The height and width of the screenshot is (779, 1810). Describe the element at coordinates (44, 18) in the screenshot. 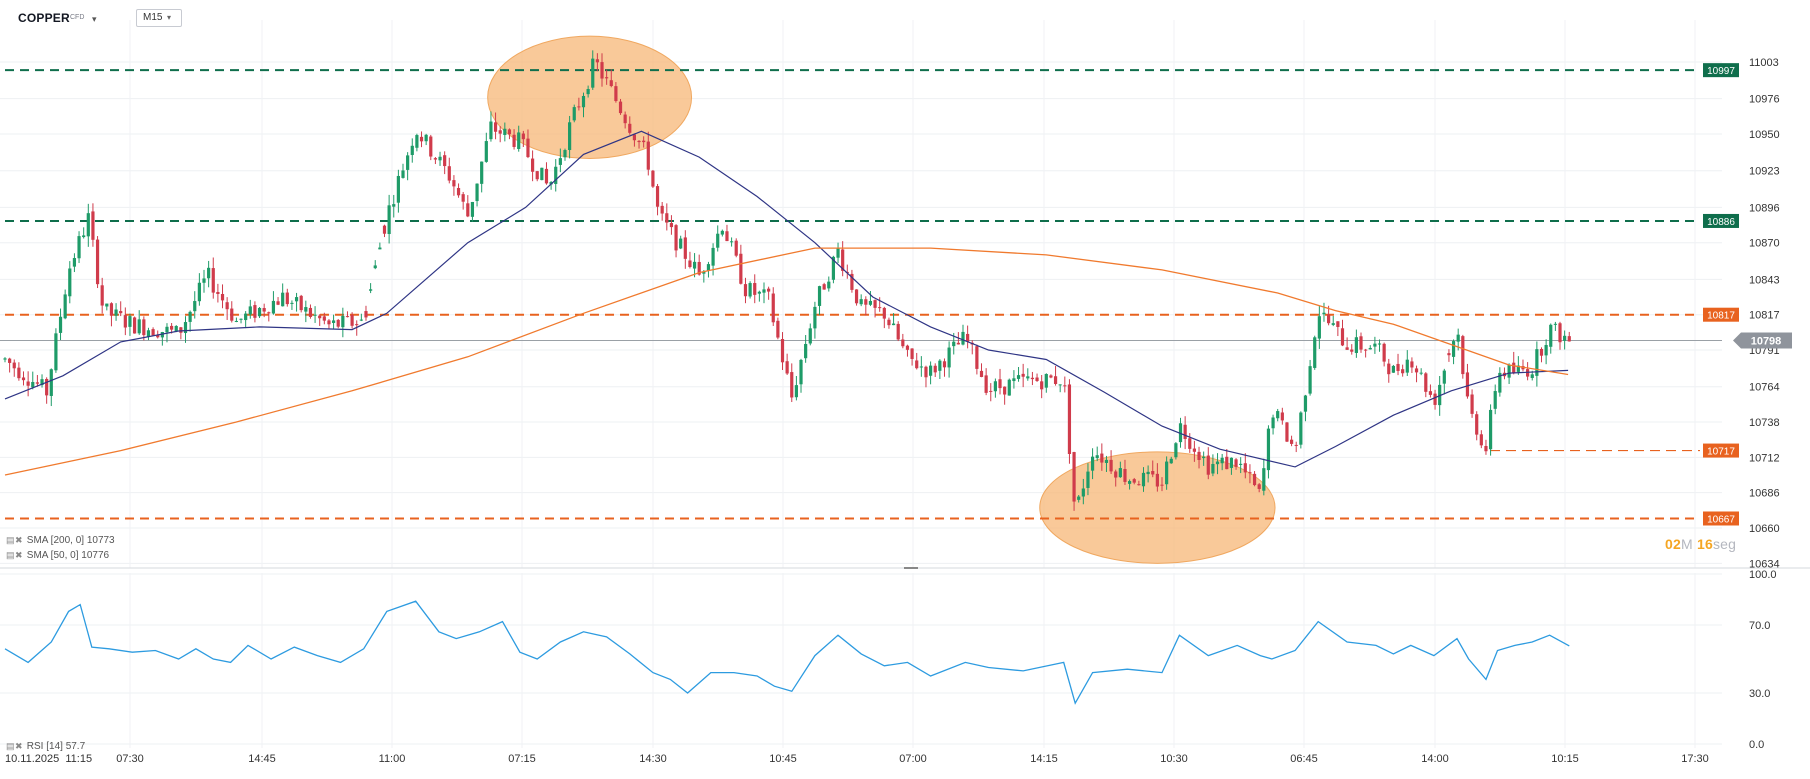

I see `symbol-name: COPPER` at that location.